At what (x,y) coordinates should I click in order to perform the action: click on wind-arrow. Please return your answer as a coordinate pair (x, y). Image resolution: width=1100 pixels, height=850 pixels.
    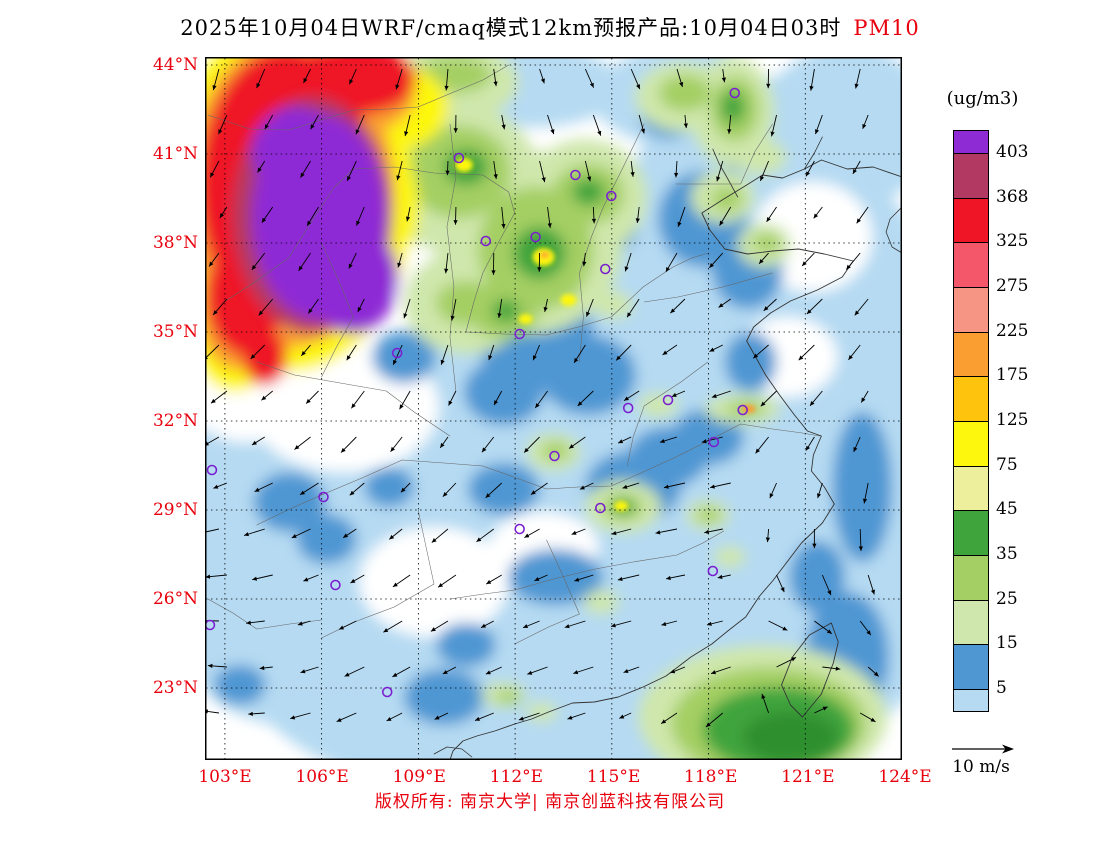
    Looking at the image, I should click on (212, 530).